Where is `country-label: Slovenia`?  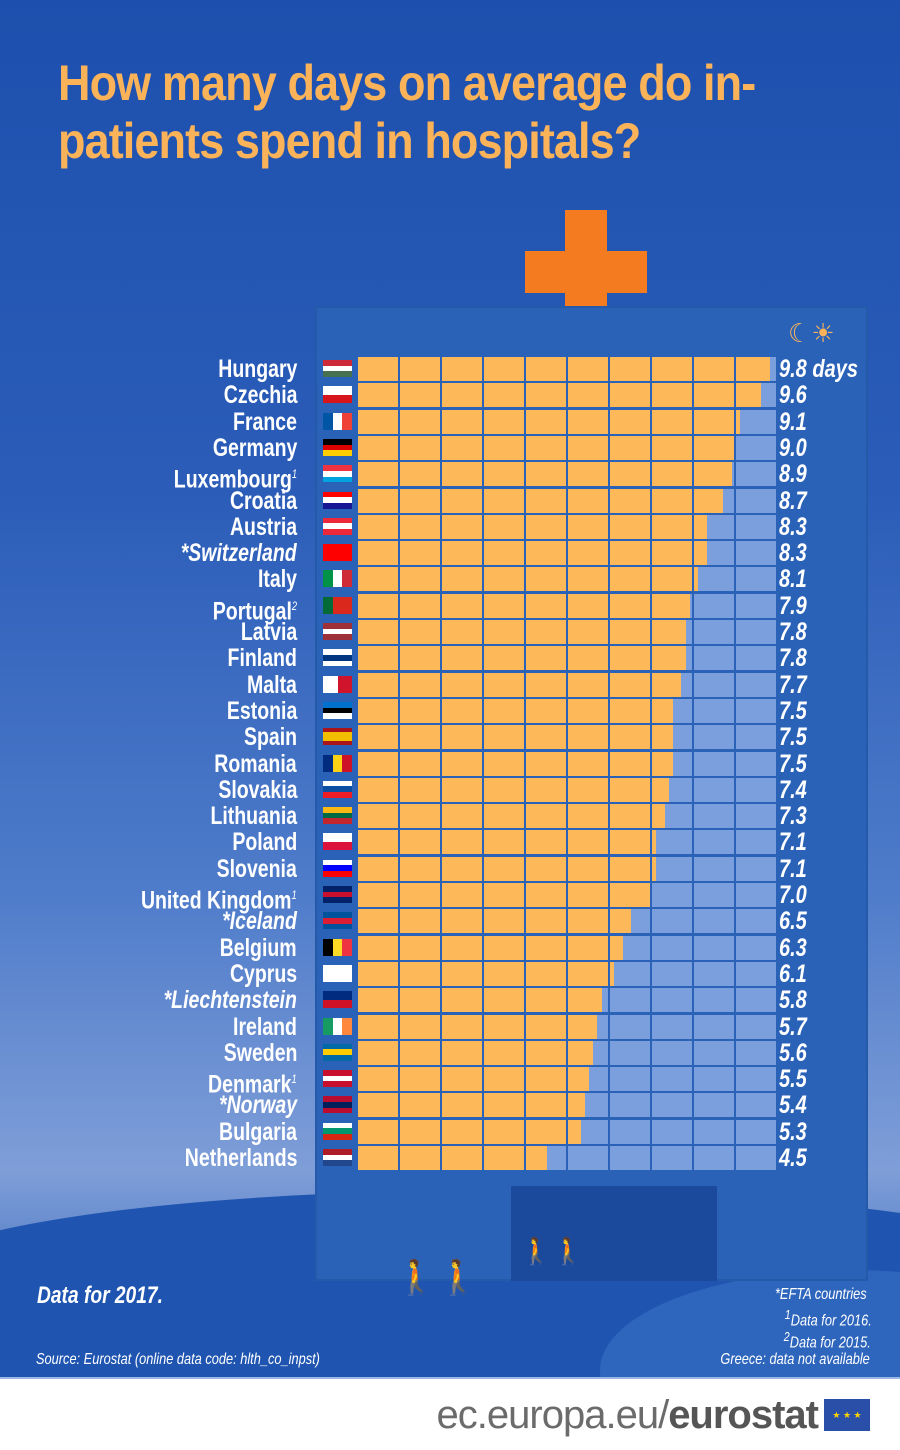 country-label: Slovenia is located at coordinates (257, 869).